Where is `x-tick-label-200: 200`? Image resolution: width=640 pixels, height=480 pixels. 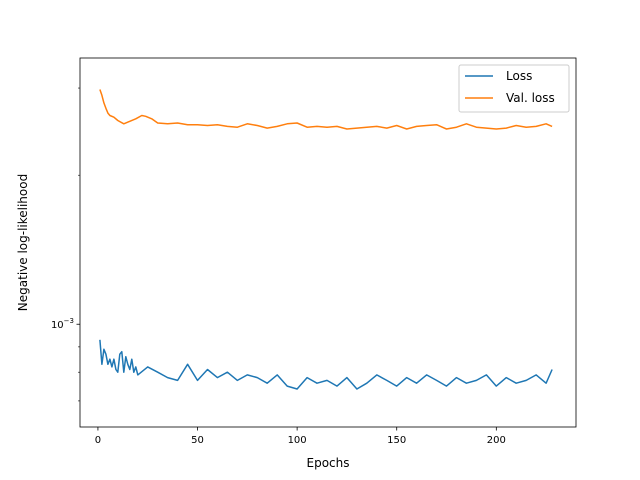 x-tick-label-200: 200 is located at coordinates (496, 440).